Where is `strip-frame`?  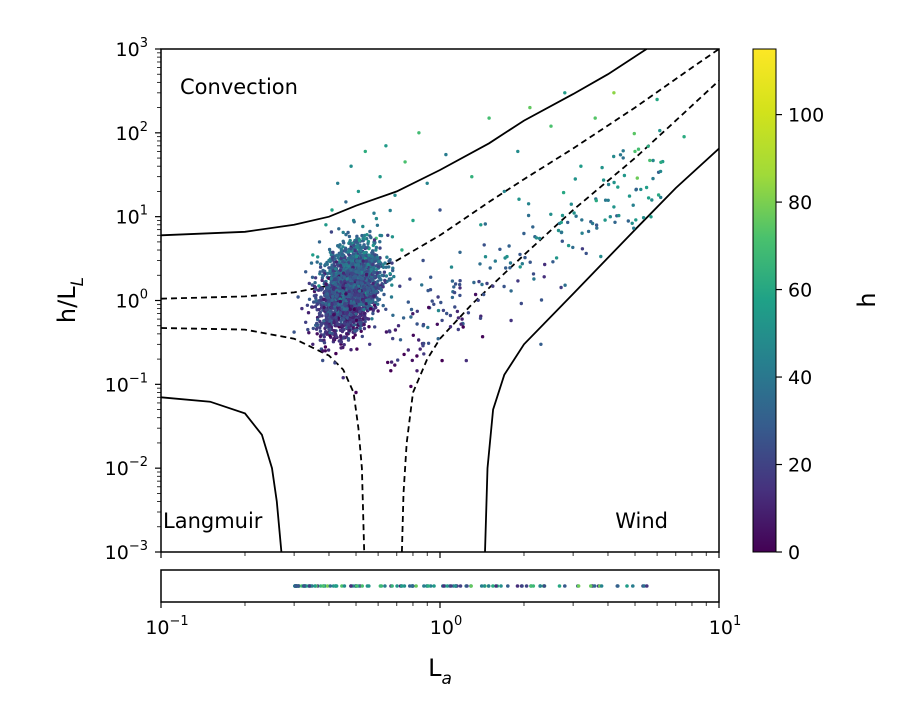 strip-frame is located at coordinates (440, 586).